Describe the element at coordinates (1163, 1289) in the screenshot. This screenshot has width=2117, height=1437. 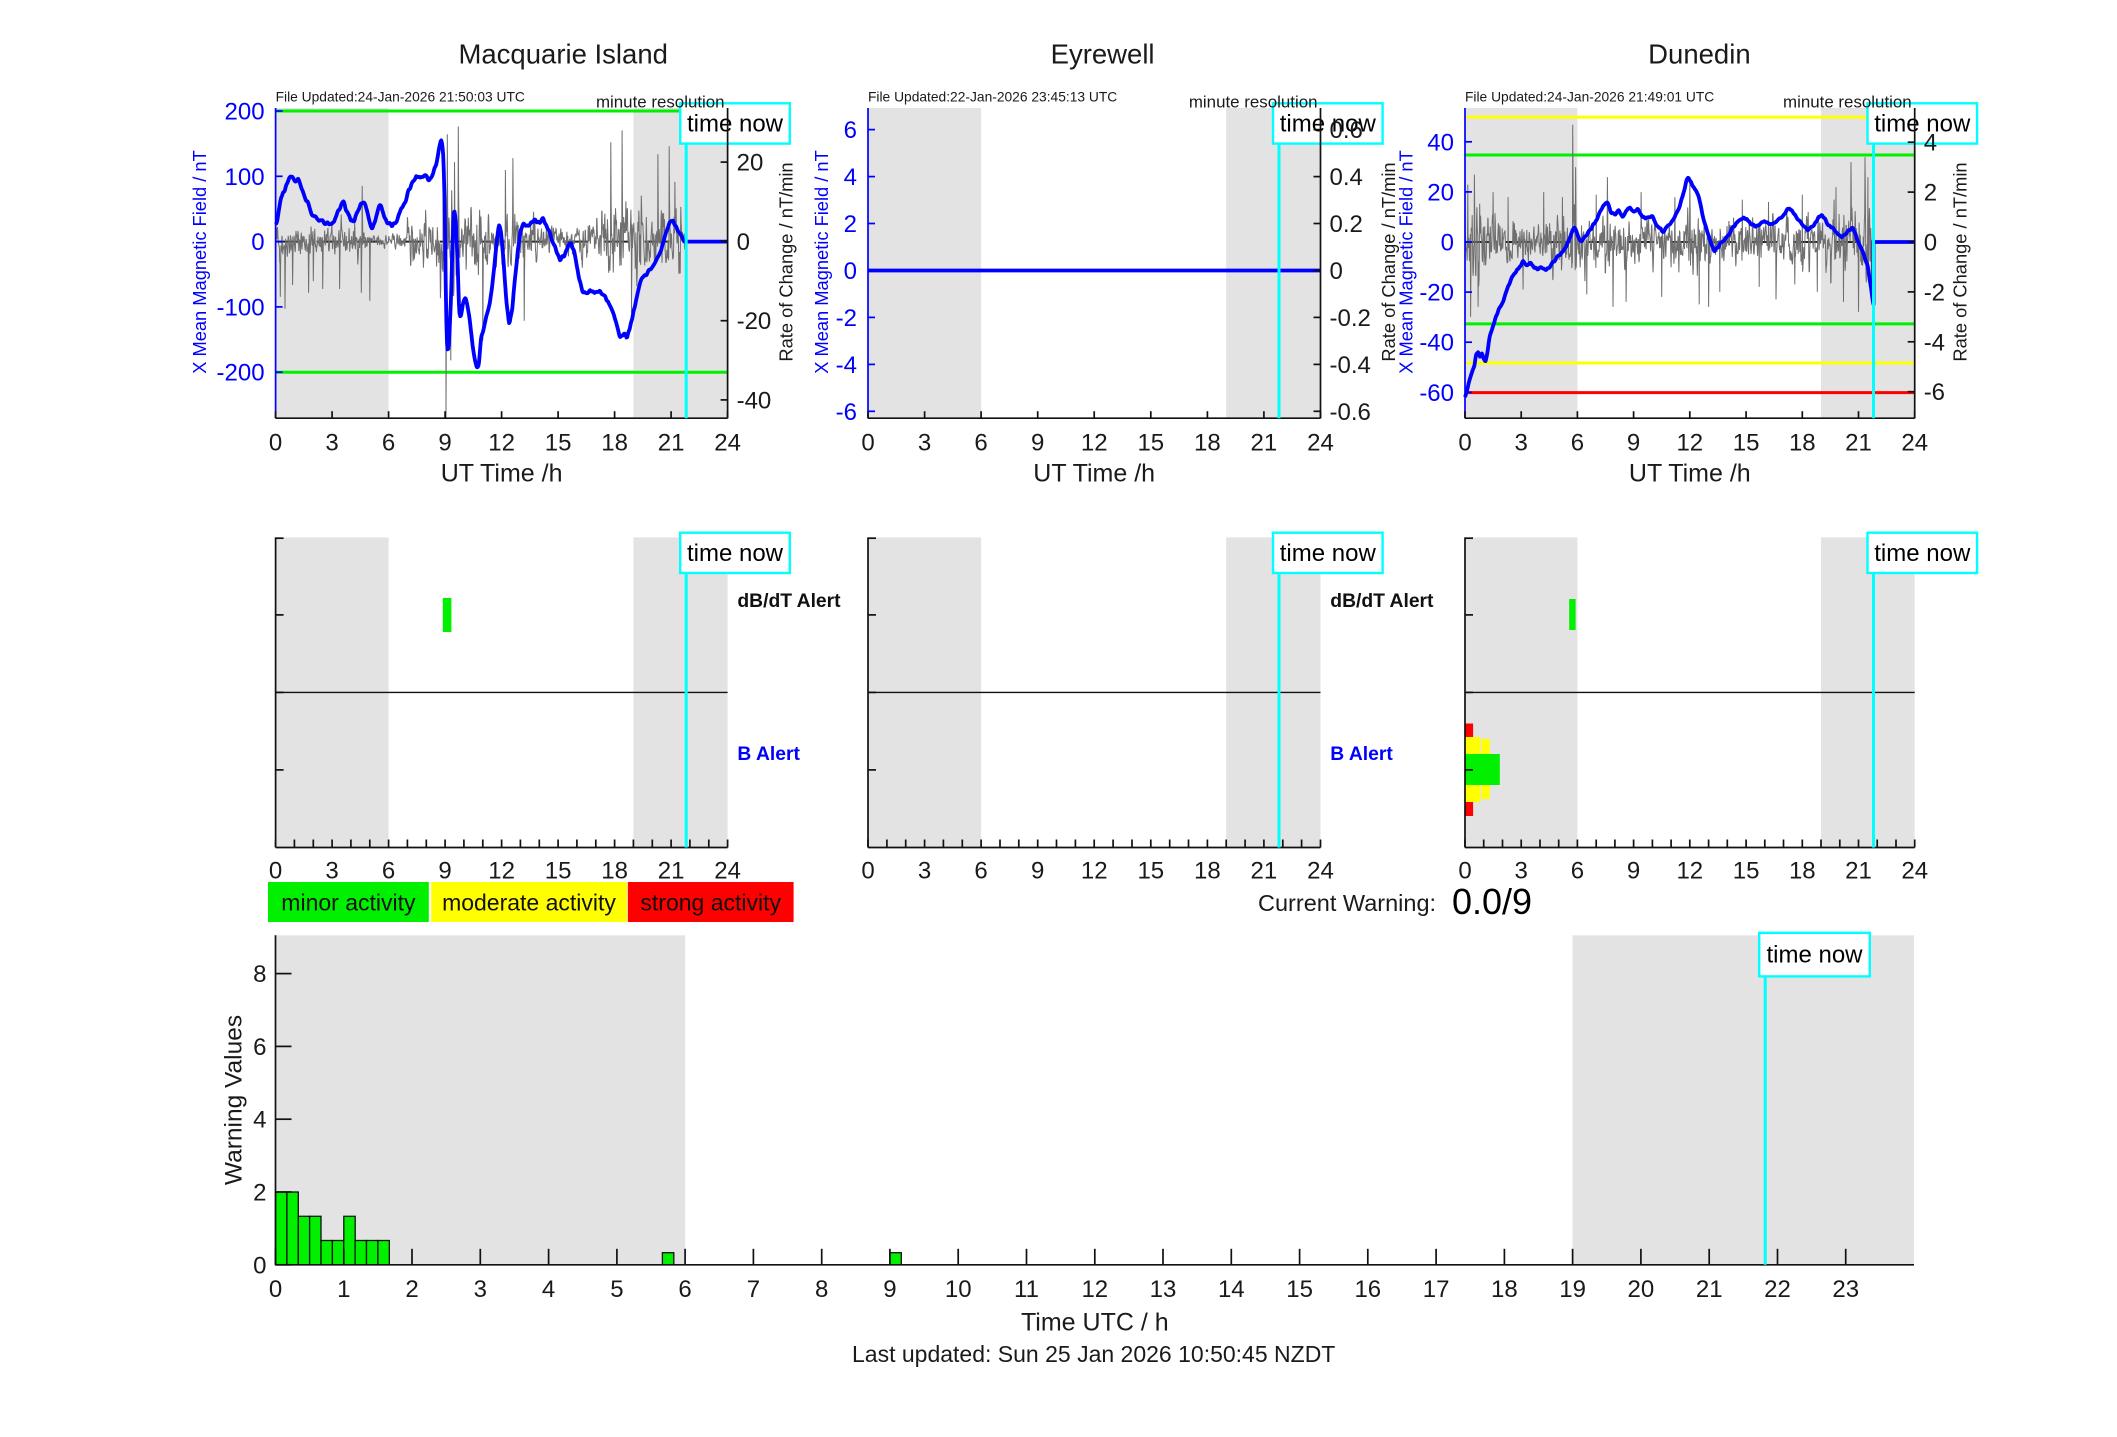
I see `svg-text: 13` at that location.